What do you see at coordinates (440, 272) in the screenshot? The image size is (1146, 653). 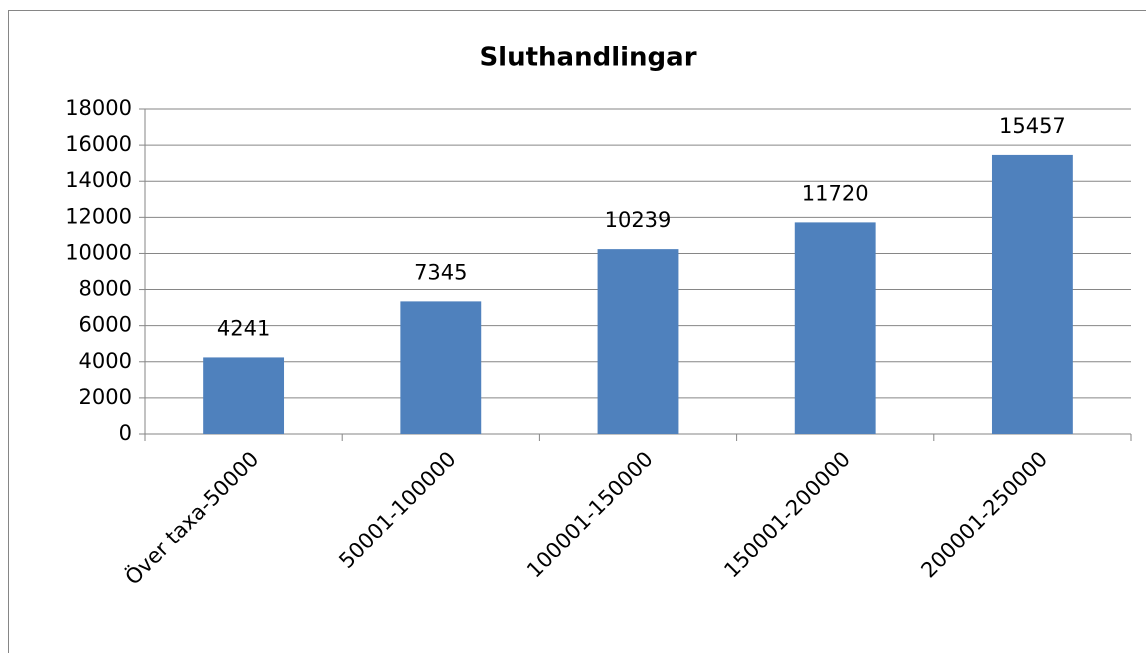 I see `data-label: 7345` at bounding box center [440, 272].